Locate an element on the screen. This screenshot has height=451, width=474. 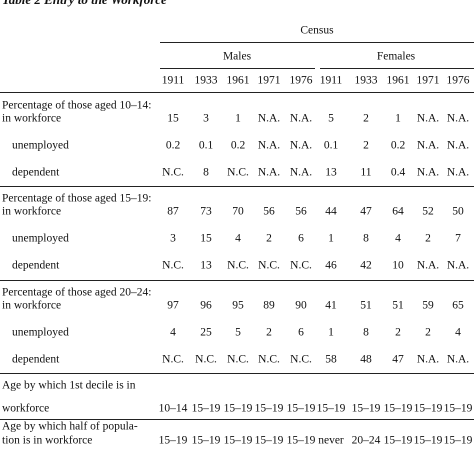
cell: 7 is located at coordinates (458, 238).